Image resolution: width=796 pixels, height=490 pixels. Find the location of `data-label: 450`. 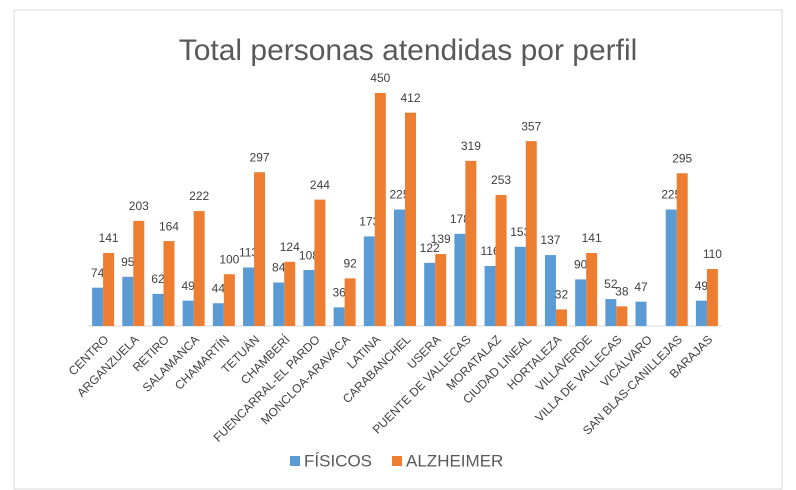

data-label: 450 is located at coordinates (380, 78).